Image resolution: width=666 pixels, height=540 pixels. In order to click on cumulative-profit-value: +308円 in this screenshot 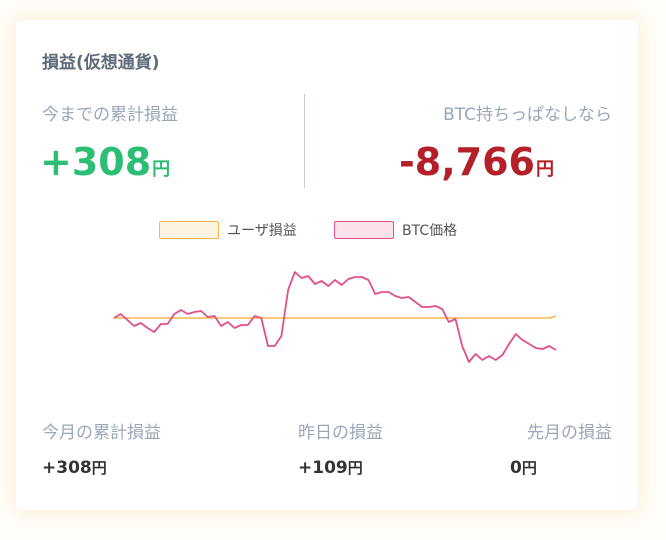, I will do `click(105, 162)`.